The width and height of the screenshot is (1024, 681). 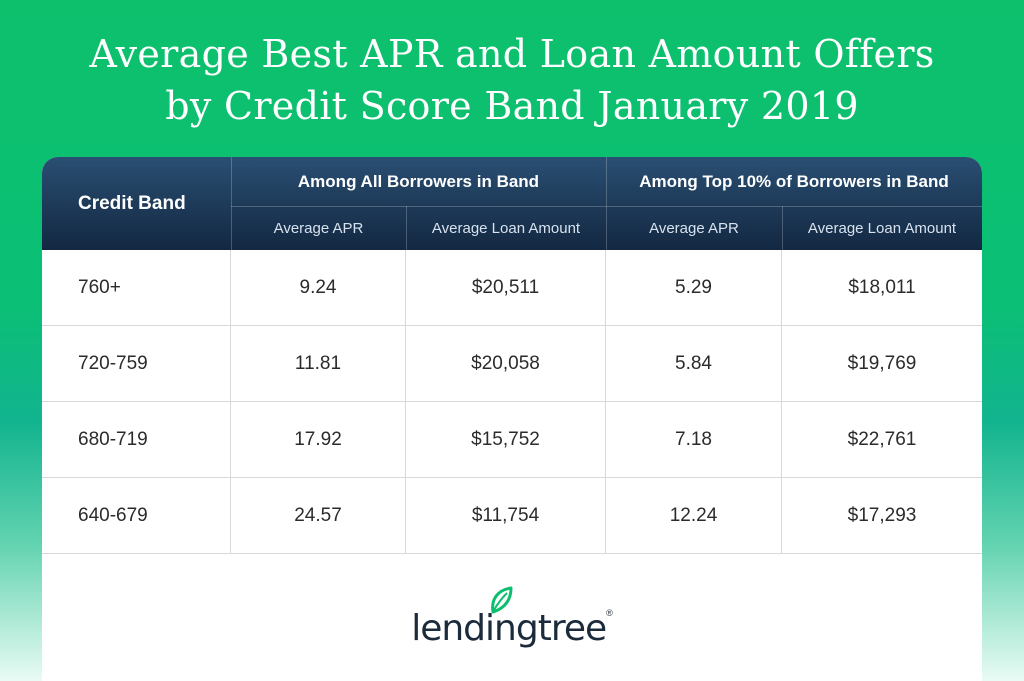 I want to click on chart-title-line-1: Average Best APR and Loan Amount Offers, so click(x=512, y=54).